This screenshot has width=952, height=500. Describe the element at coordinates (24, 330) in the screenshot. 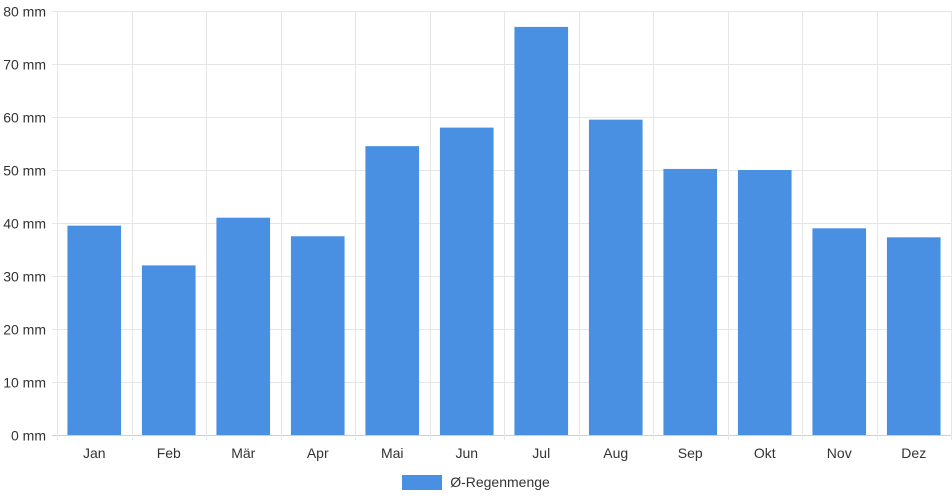

I see `y-tick-label: 20 mm` at that location.